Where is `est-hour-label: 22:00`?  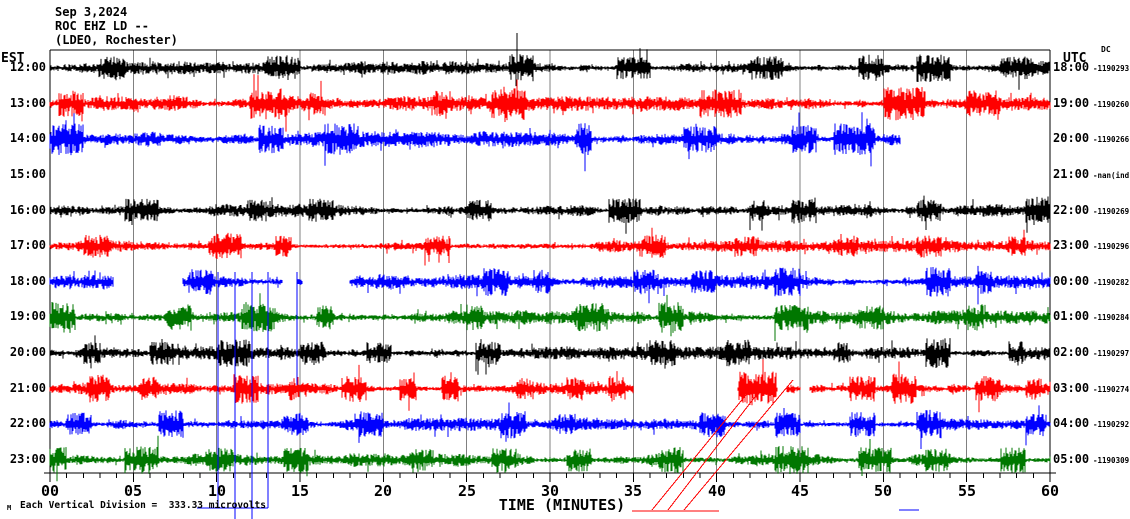
est-hour-label: 22:00 is located at coordinates (27, 423).